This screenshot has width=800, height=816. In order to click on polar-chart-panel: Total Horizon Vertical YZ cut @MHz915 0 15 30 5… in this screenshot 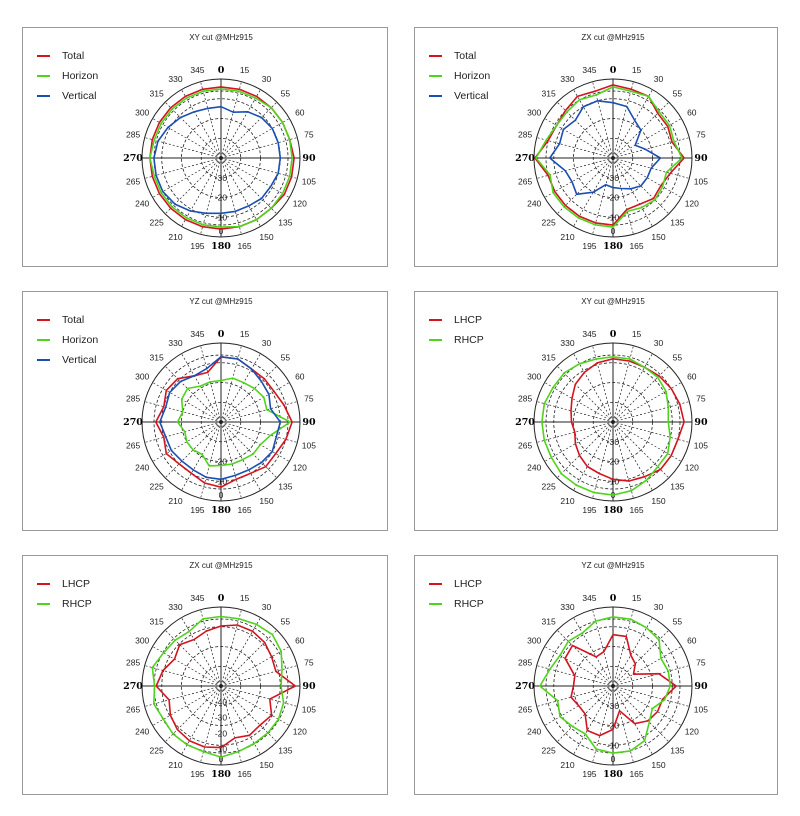, I will do `click(205, 411)`.